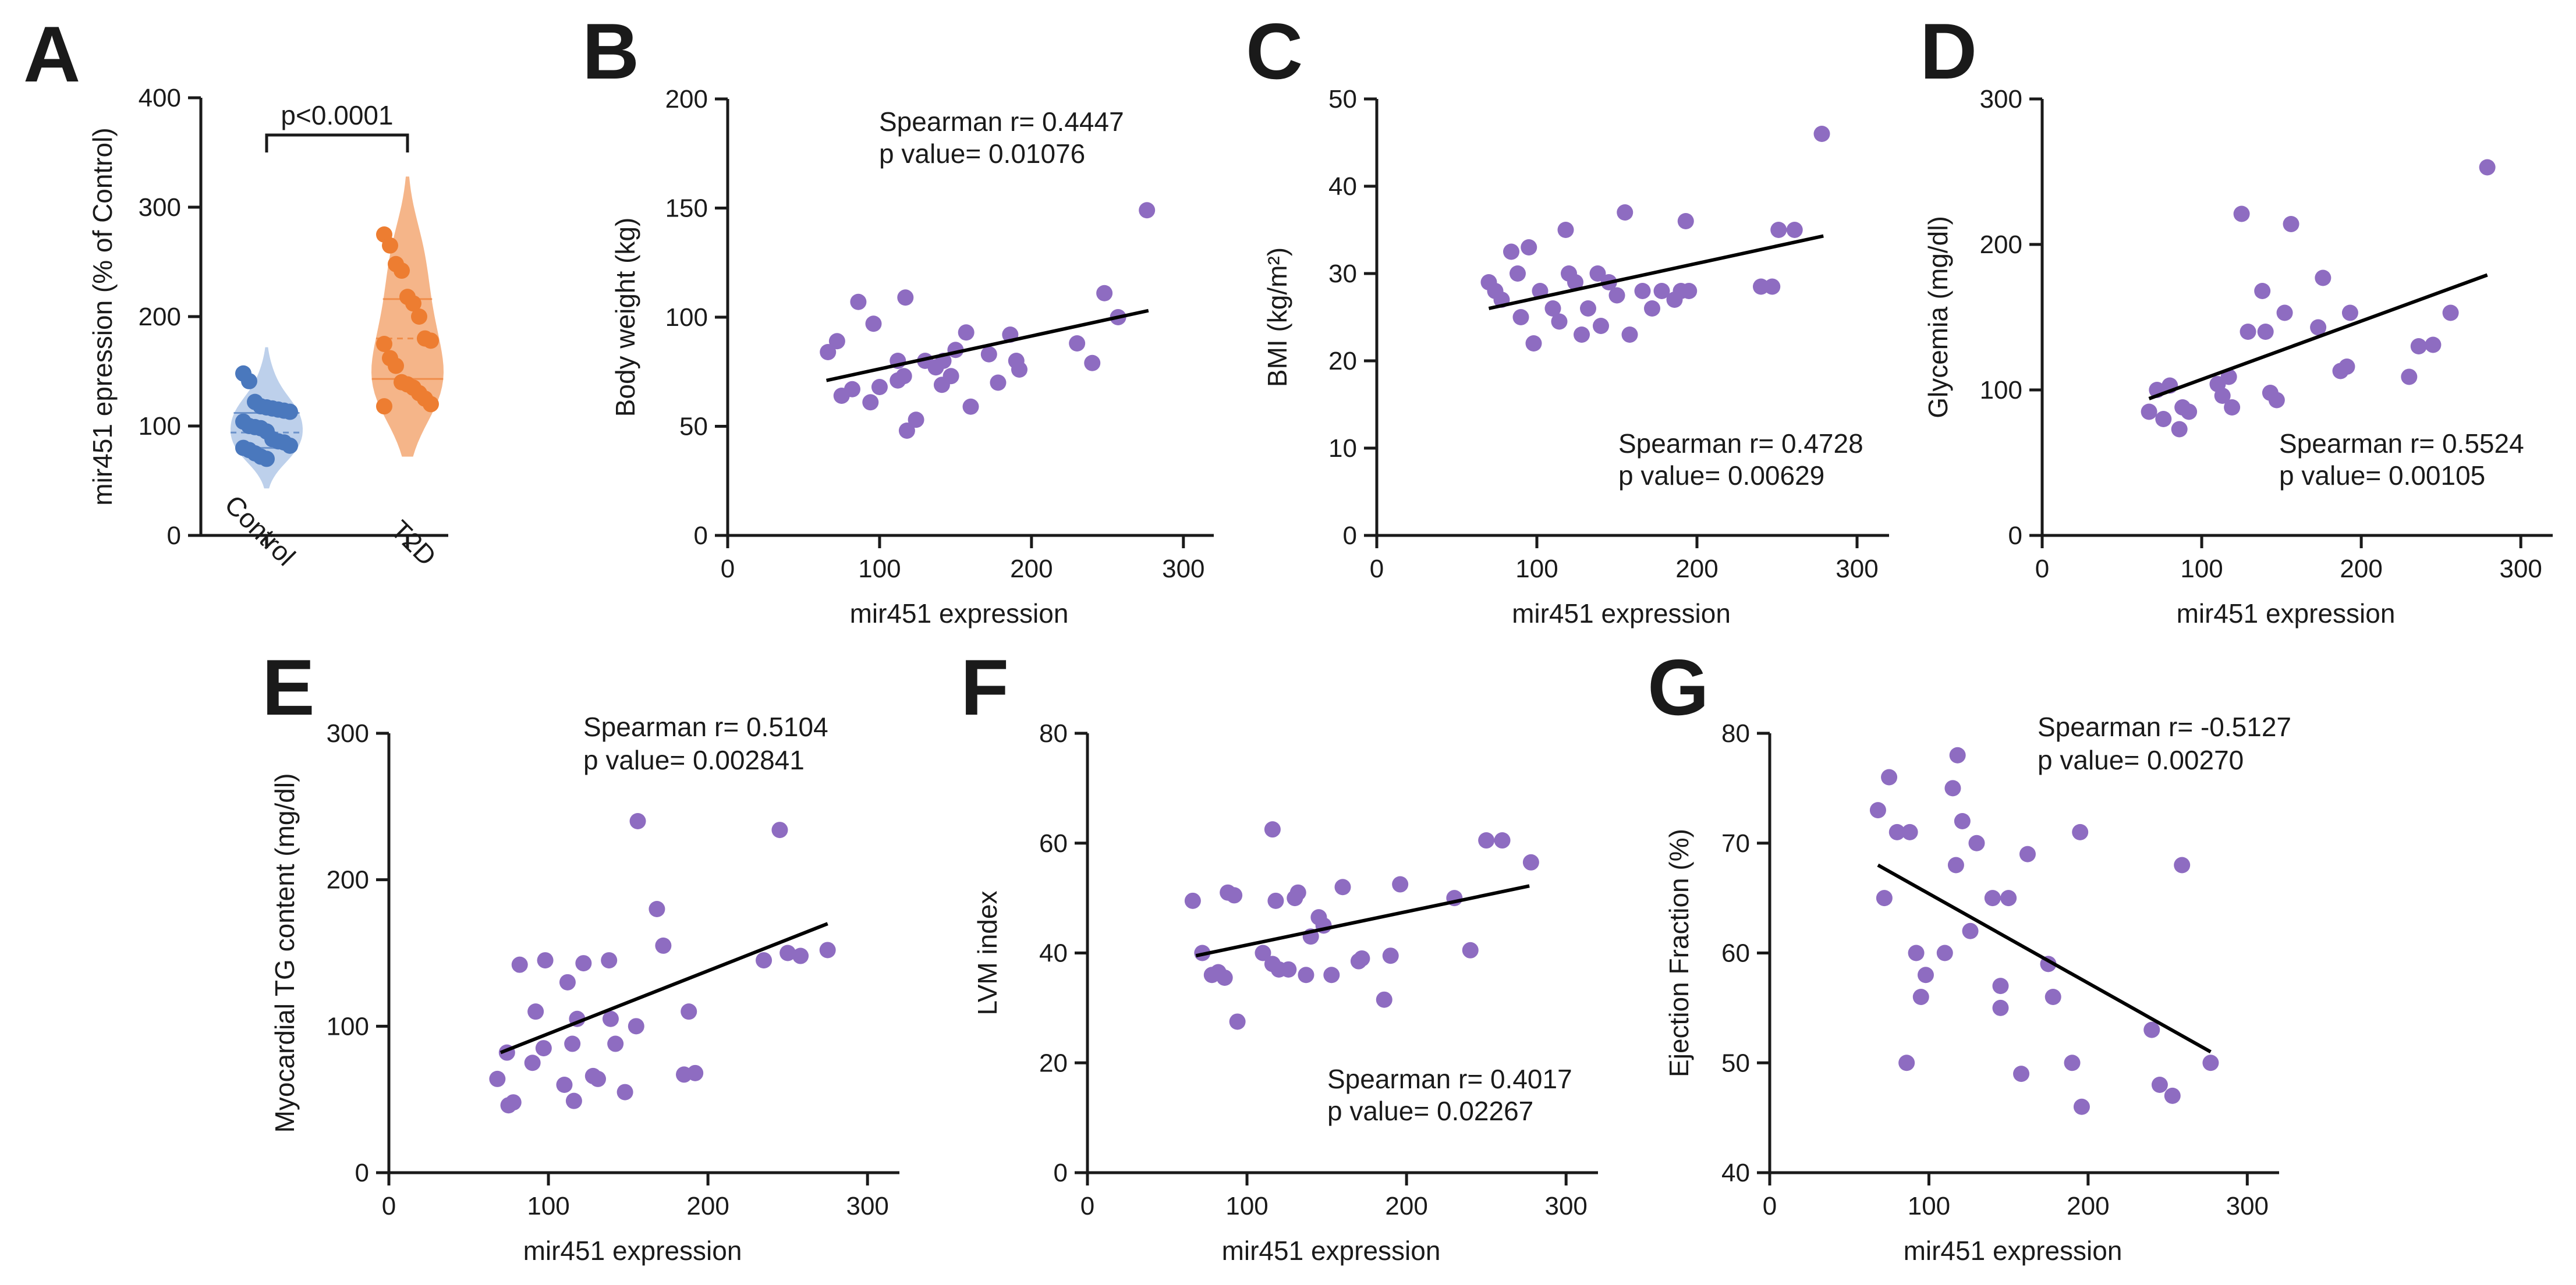 This screenshot has width=2576, height=1285. I want to click on x-tick-label: 300, so click(1565, 1206).